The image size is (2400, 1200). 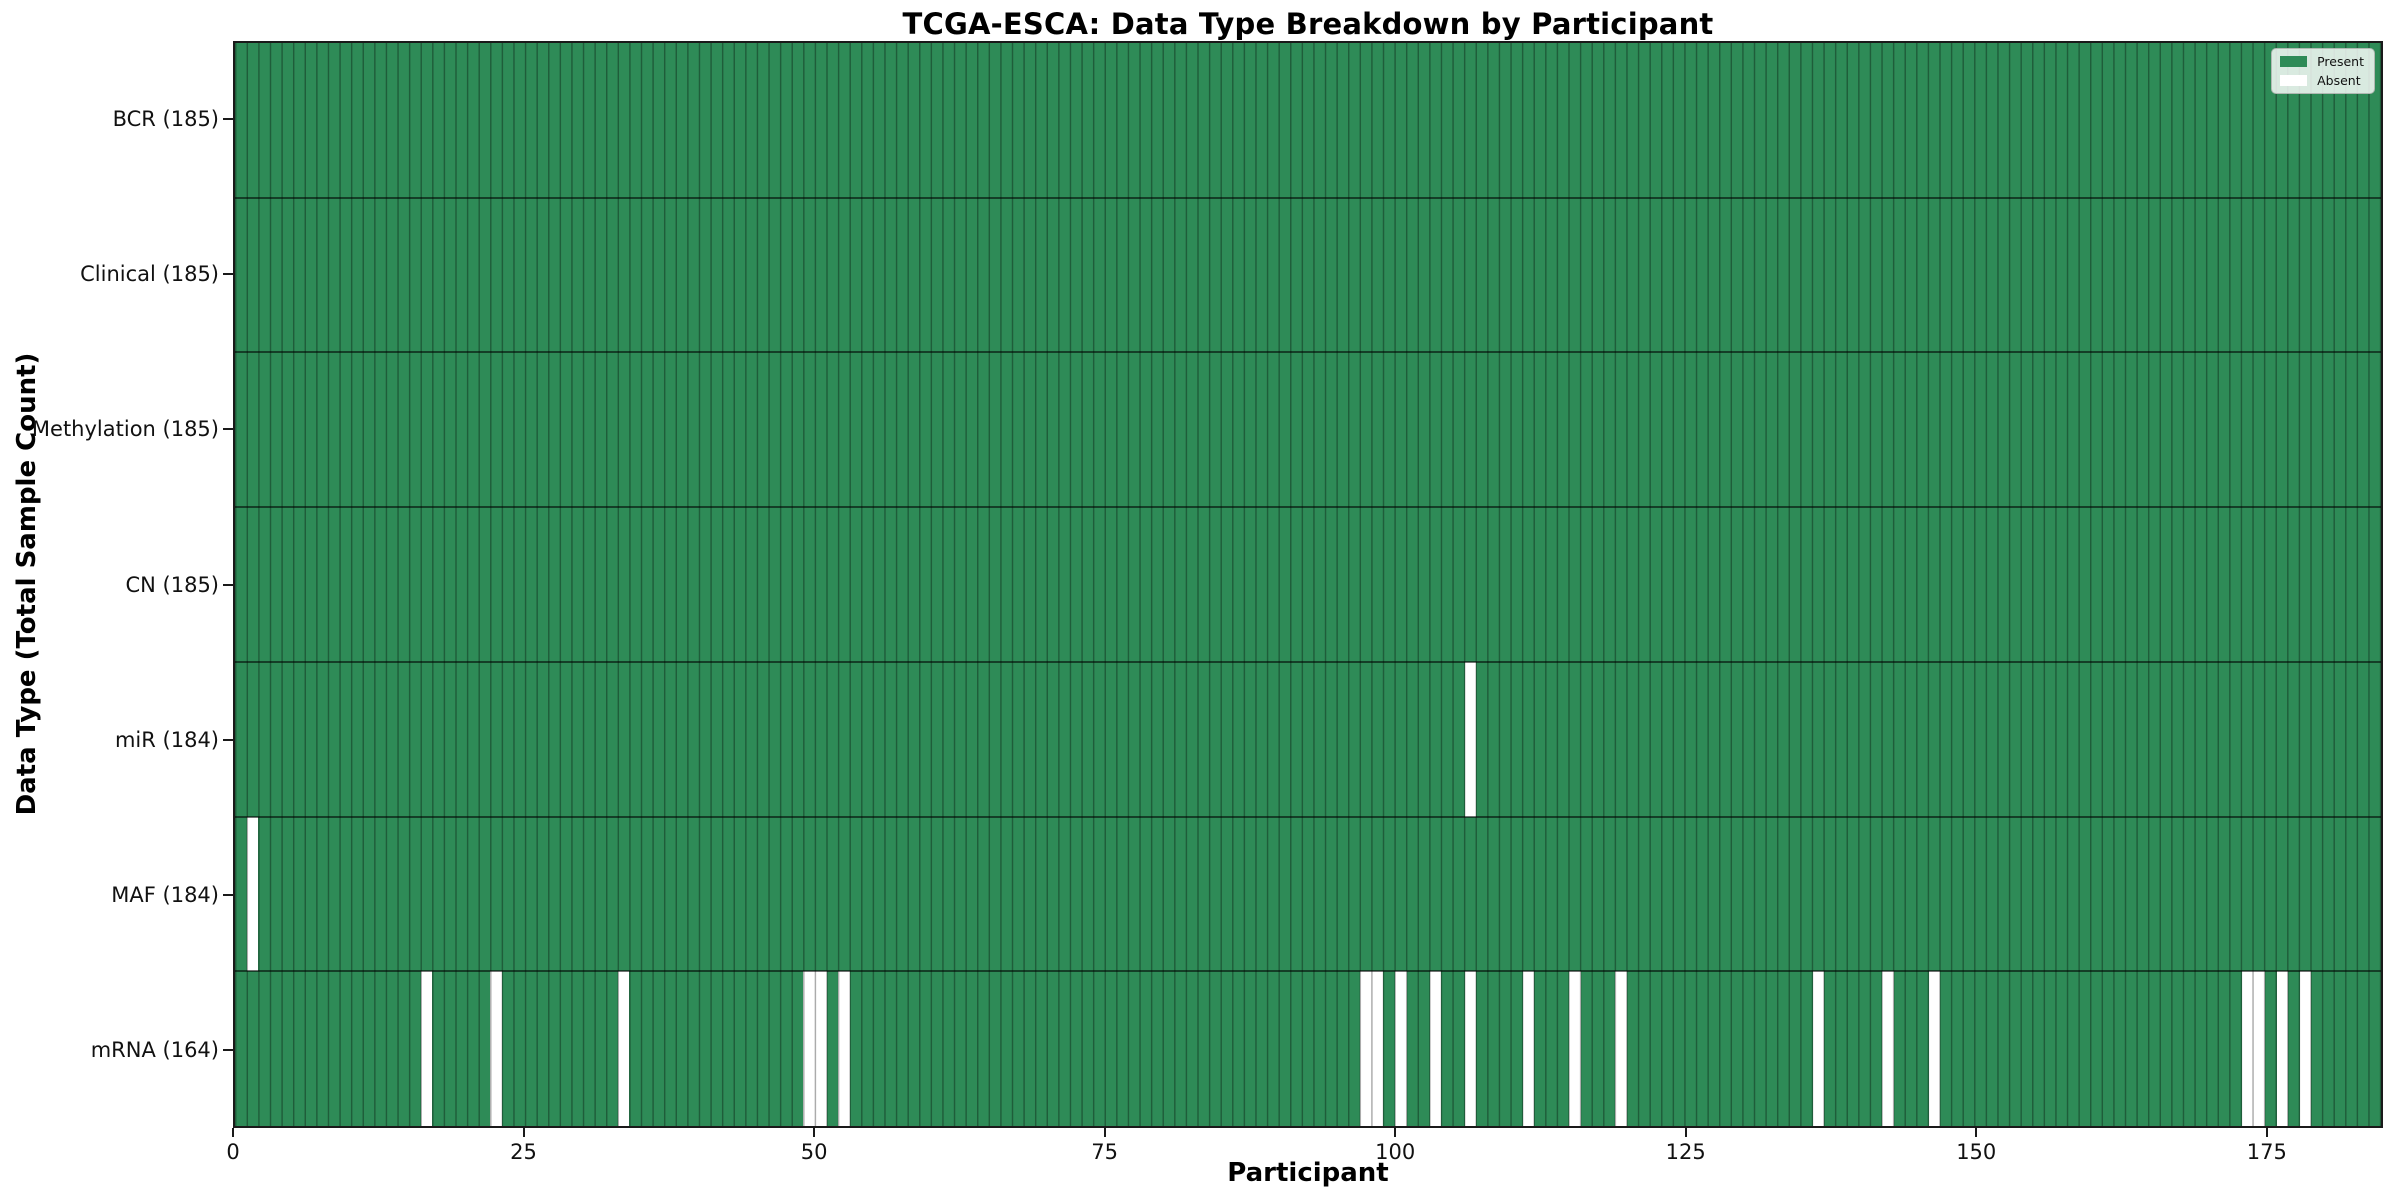 What do you see at coordinates (2323, 71) in the screenshot?
I see `legend: Present Absent` at bounding box center [2323, 71].